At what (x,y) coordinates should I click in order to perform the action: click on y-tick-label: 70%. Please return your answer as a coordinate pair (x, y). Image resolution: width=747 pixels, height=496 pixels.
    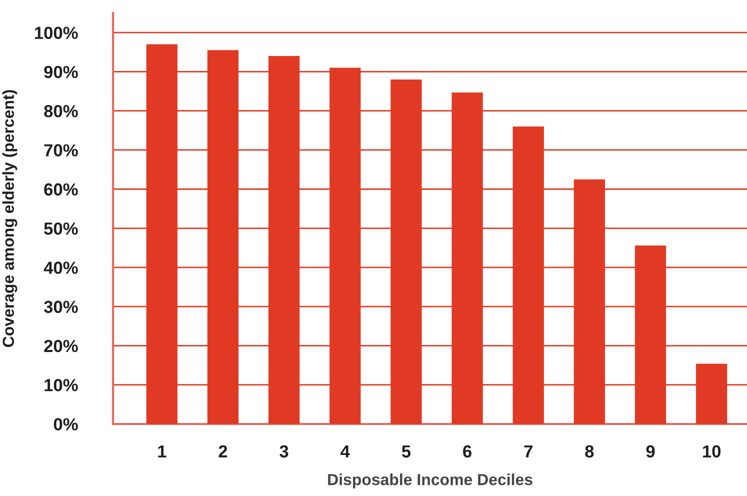
    Looking at the image, I should click on (61, 150).